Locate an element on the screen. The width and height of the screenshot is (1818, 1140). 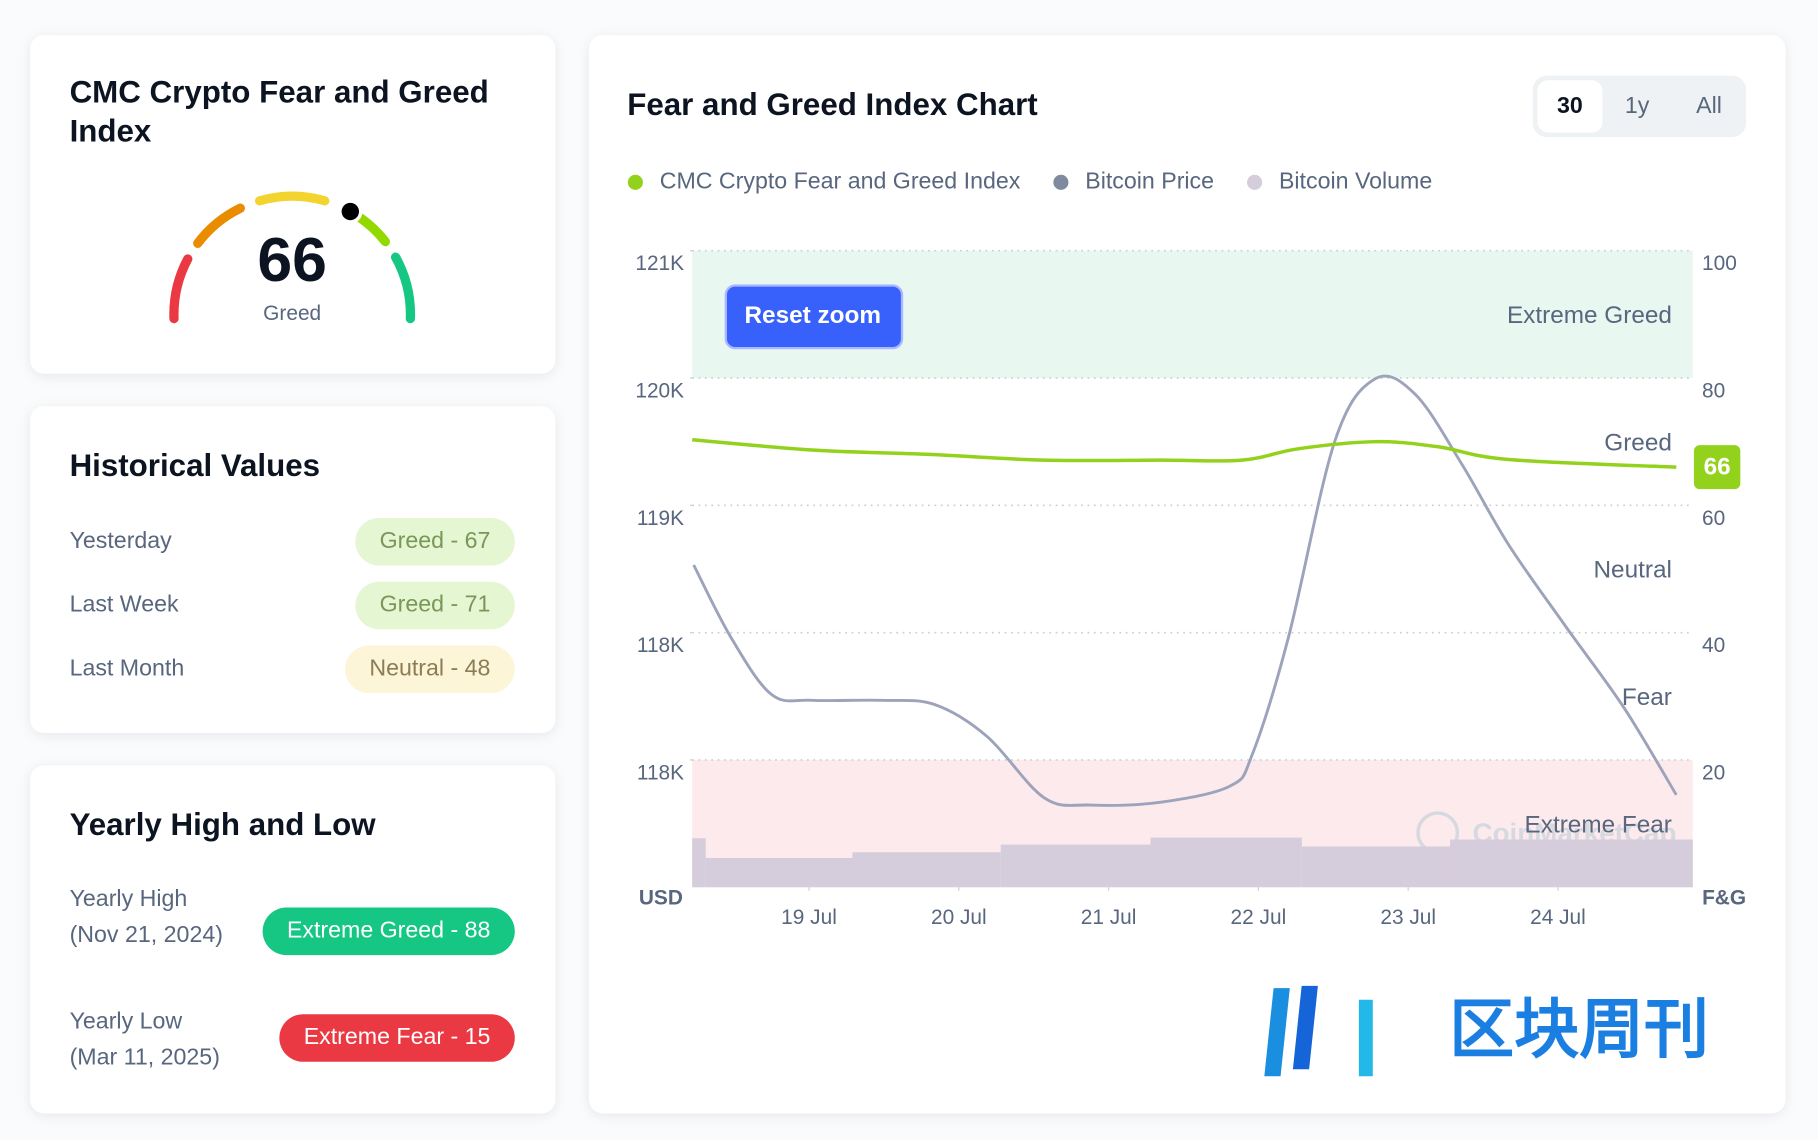
x-tick-label: 21 Jul is located at coordinates (1109, 917).